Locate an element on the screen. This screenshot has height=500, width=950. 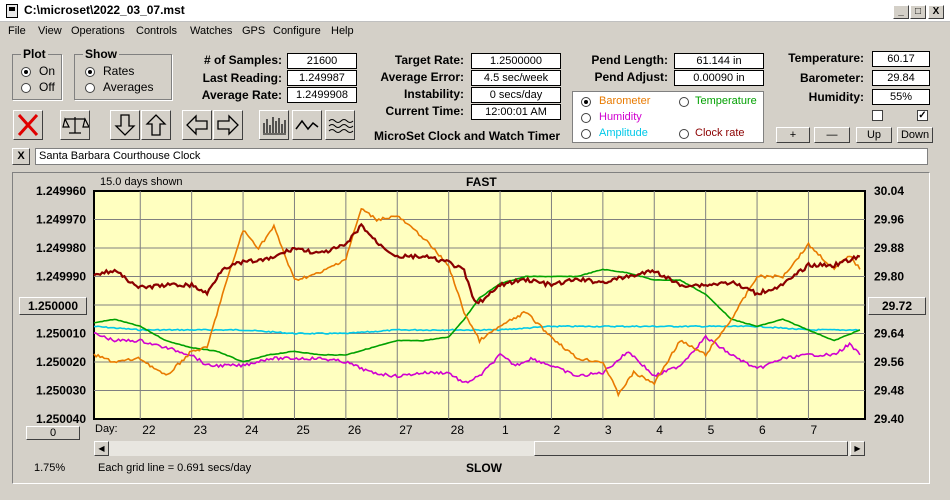
checkbox-left is located at coordinates (877, 115).